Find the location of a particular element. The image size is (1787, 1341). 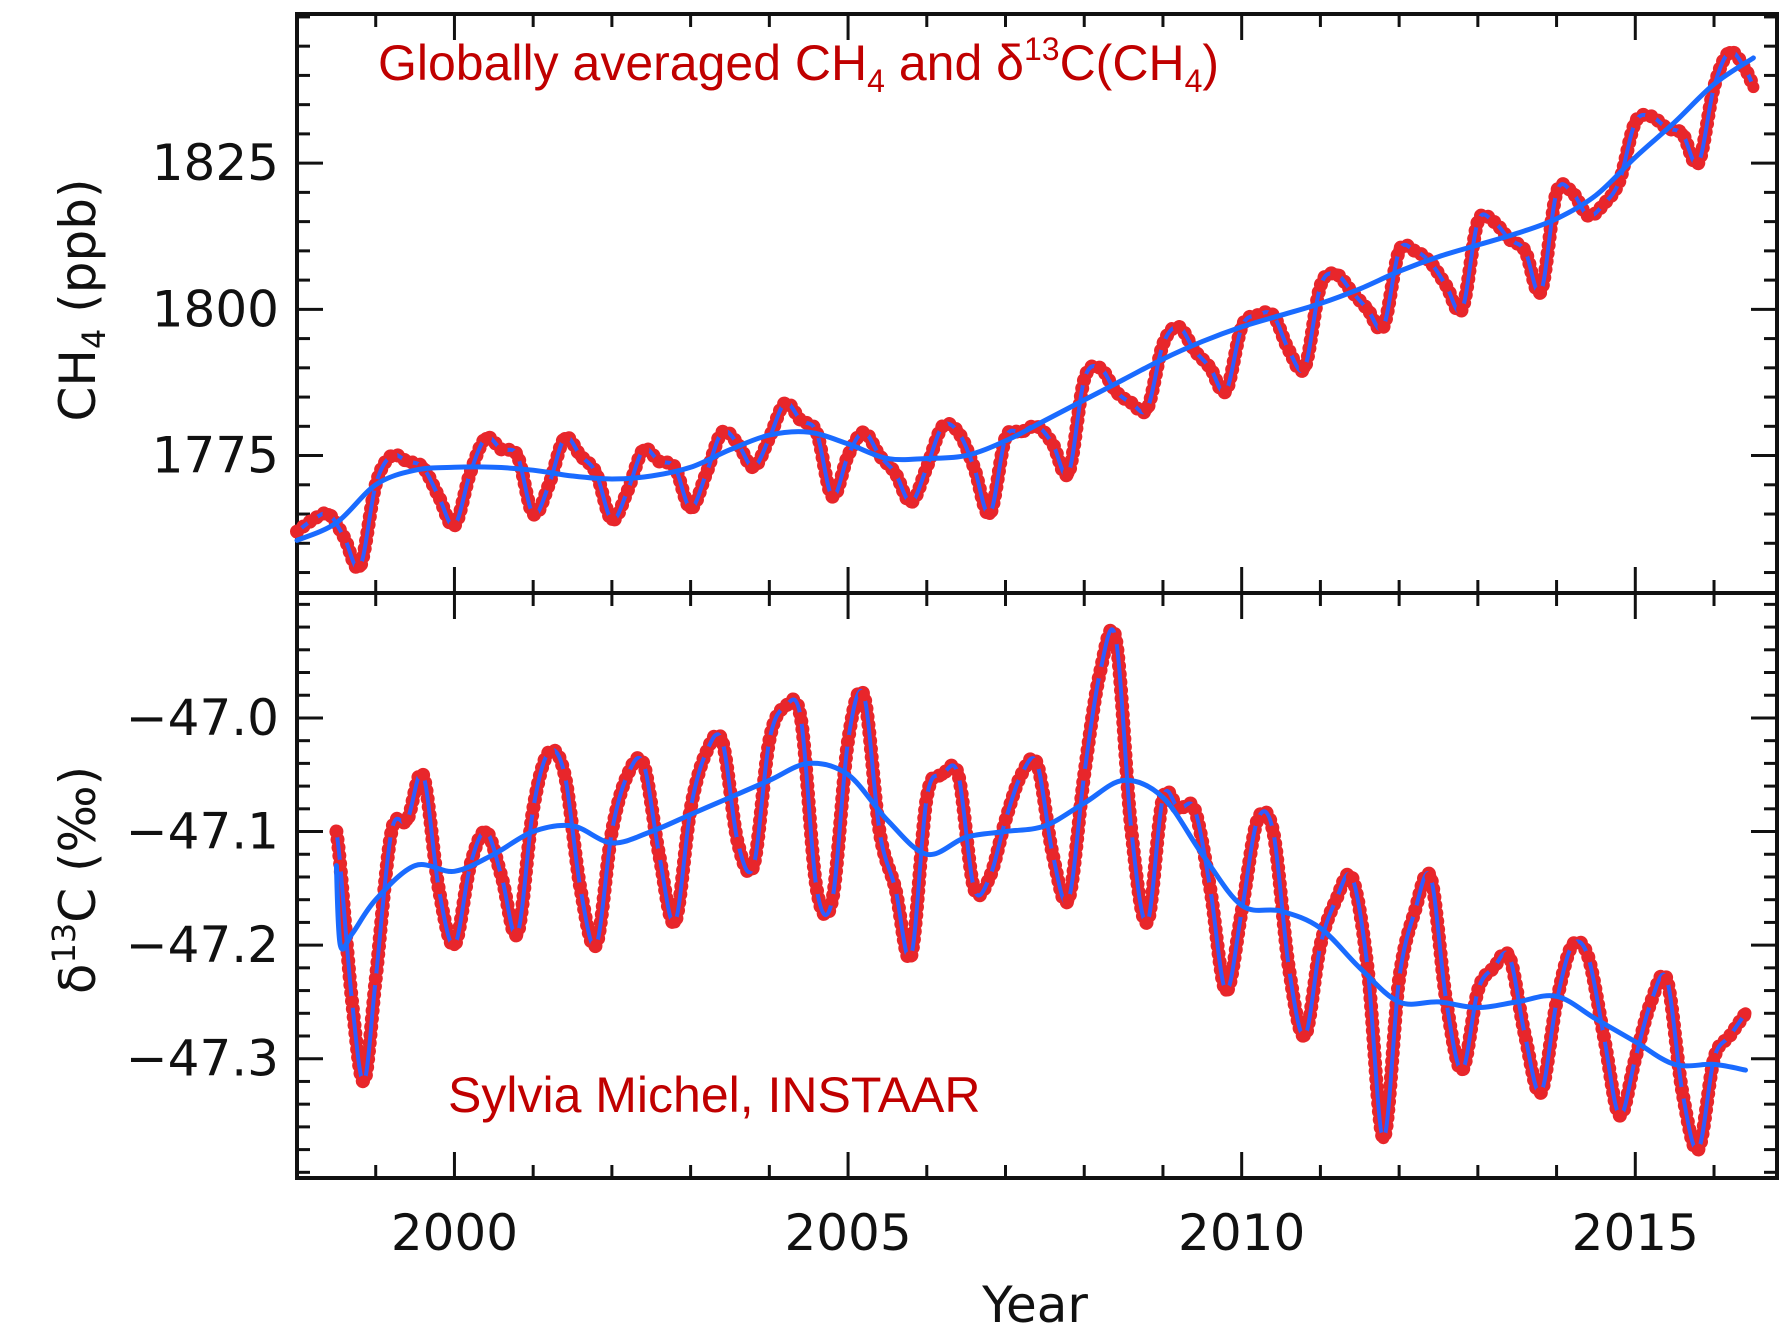

title-sup: 13 is located at coordinates (1042, 49).